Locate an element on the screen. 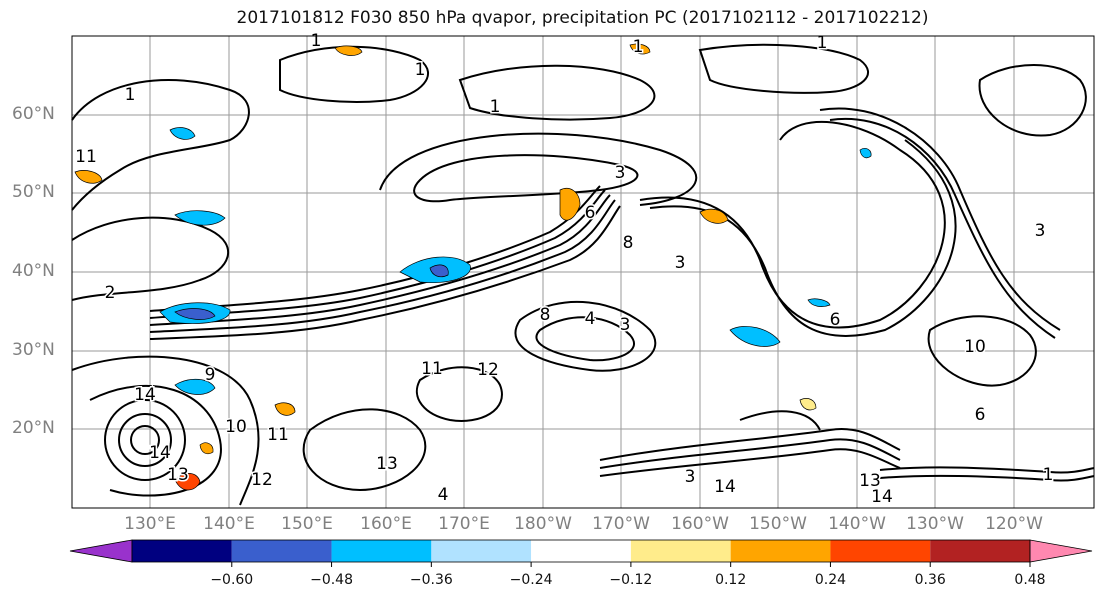  lat-label: 60°N is located at coordinates (33, 114).